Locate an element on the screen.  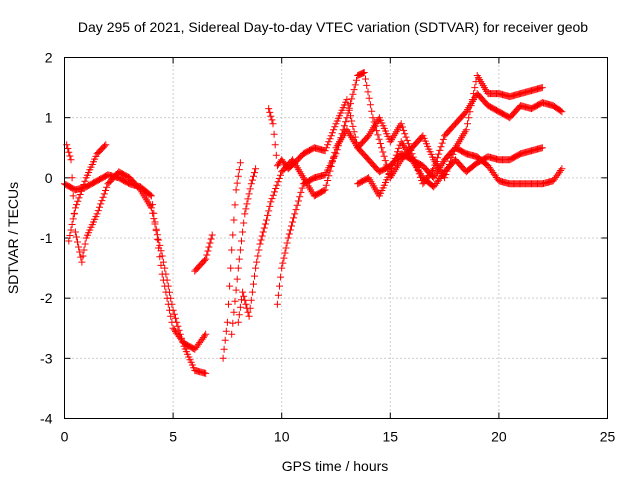
x-tick-label: 0 is located at coordinates (65, 437).